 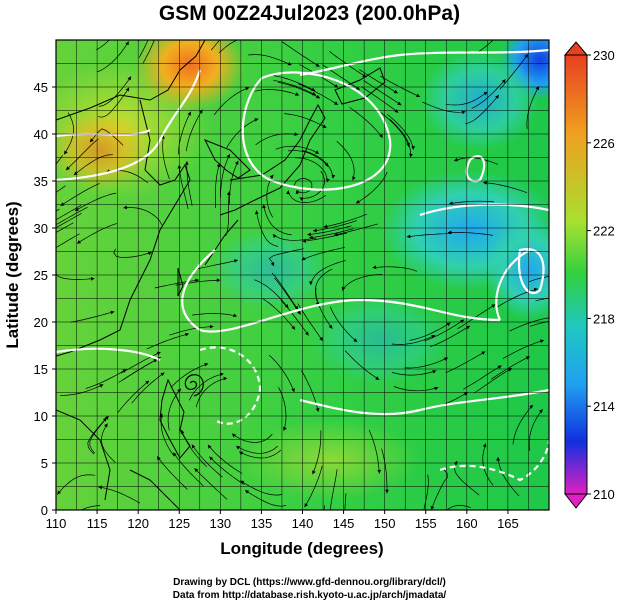 What do you see at coordinates (41, 369) in the screenshot?
I see `y-tick-label: 15` at bounding box center [41, 369].